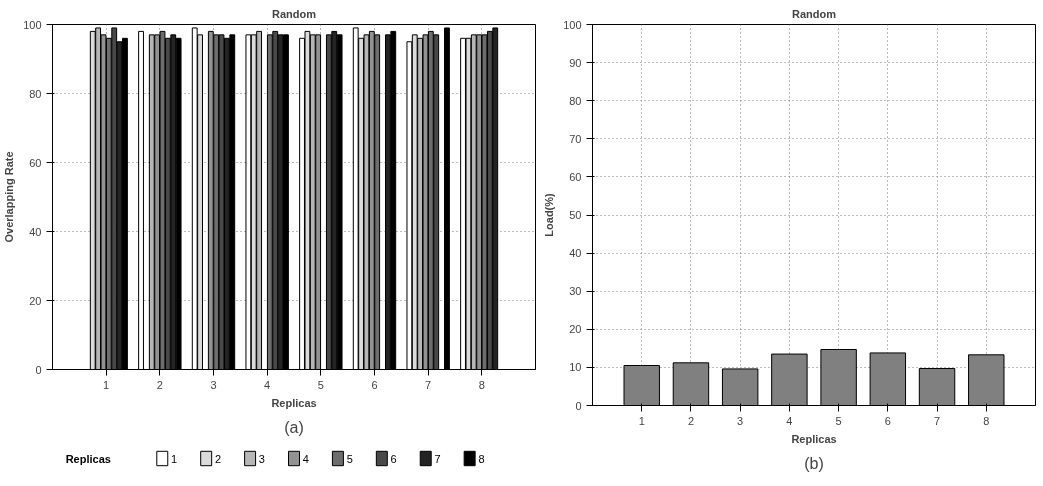 The height and width of the screenshot is (486, 1043). Describe the element at coordinates (575, 138) in the screenshot. I see `y-tick-label: 70` at that location.